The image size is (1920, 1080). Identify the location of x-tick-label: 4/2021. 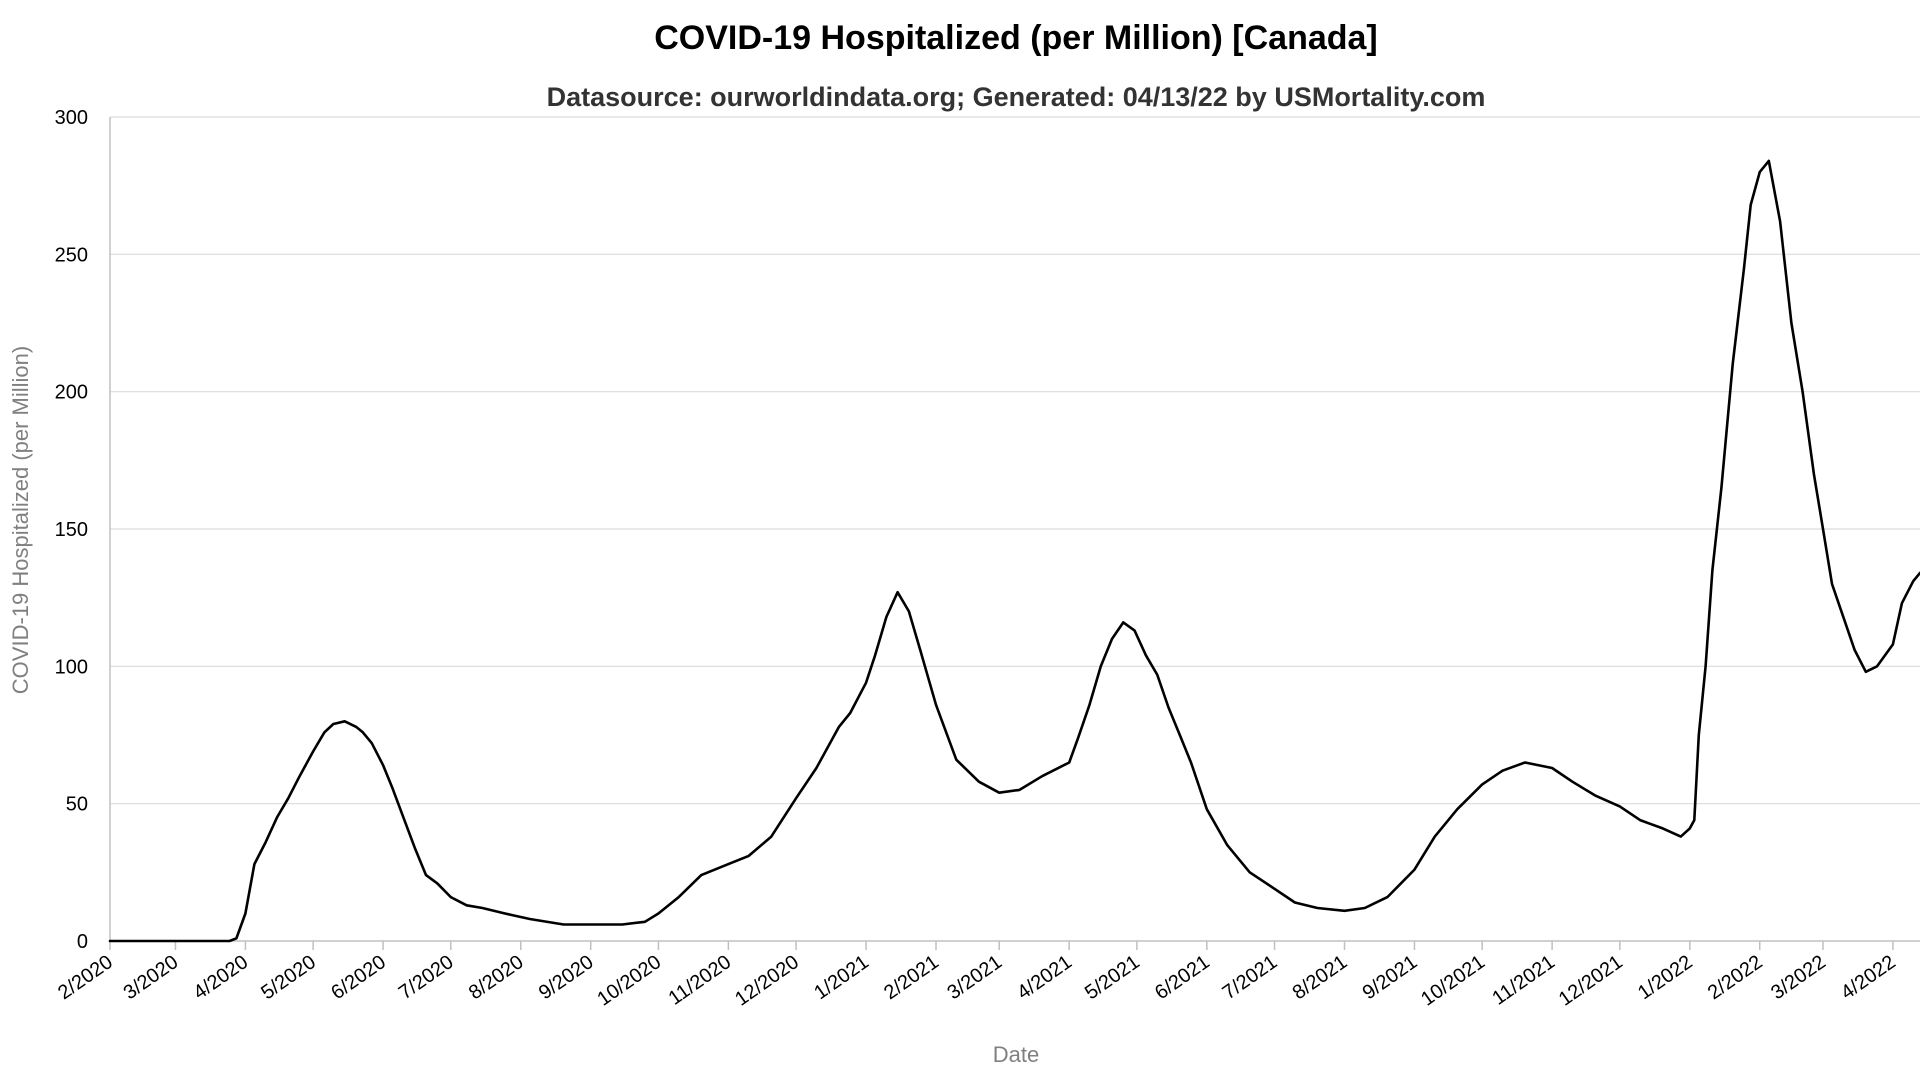
(1044, 977).